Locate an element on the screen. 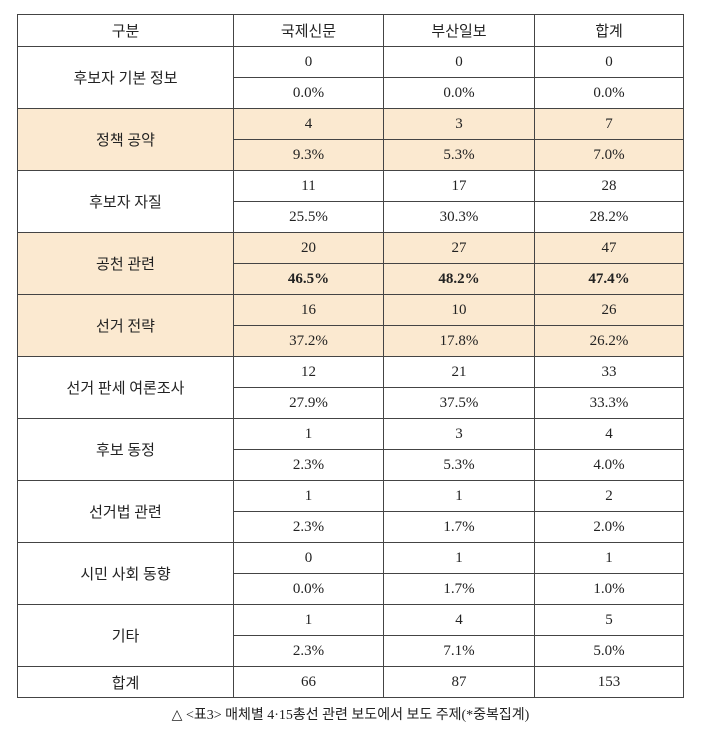 The height and width of the screenshot is (740, 701). count-cell: 26 is located at coordinates (609, 310).